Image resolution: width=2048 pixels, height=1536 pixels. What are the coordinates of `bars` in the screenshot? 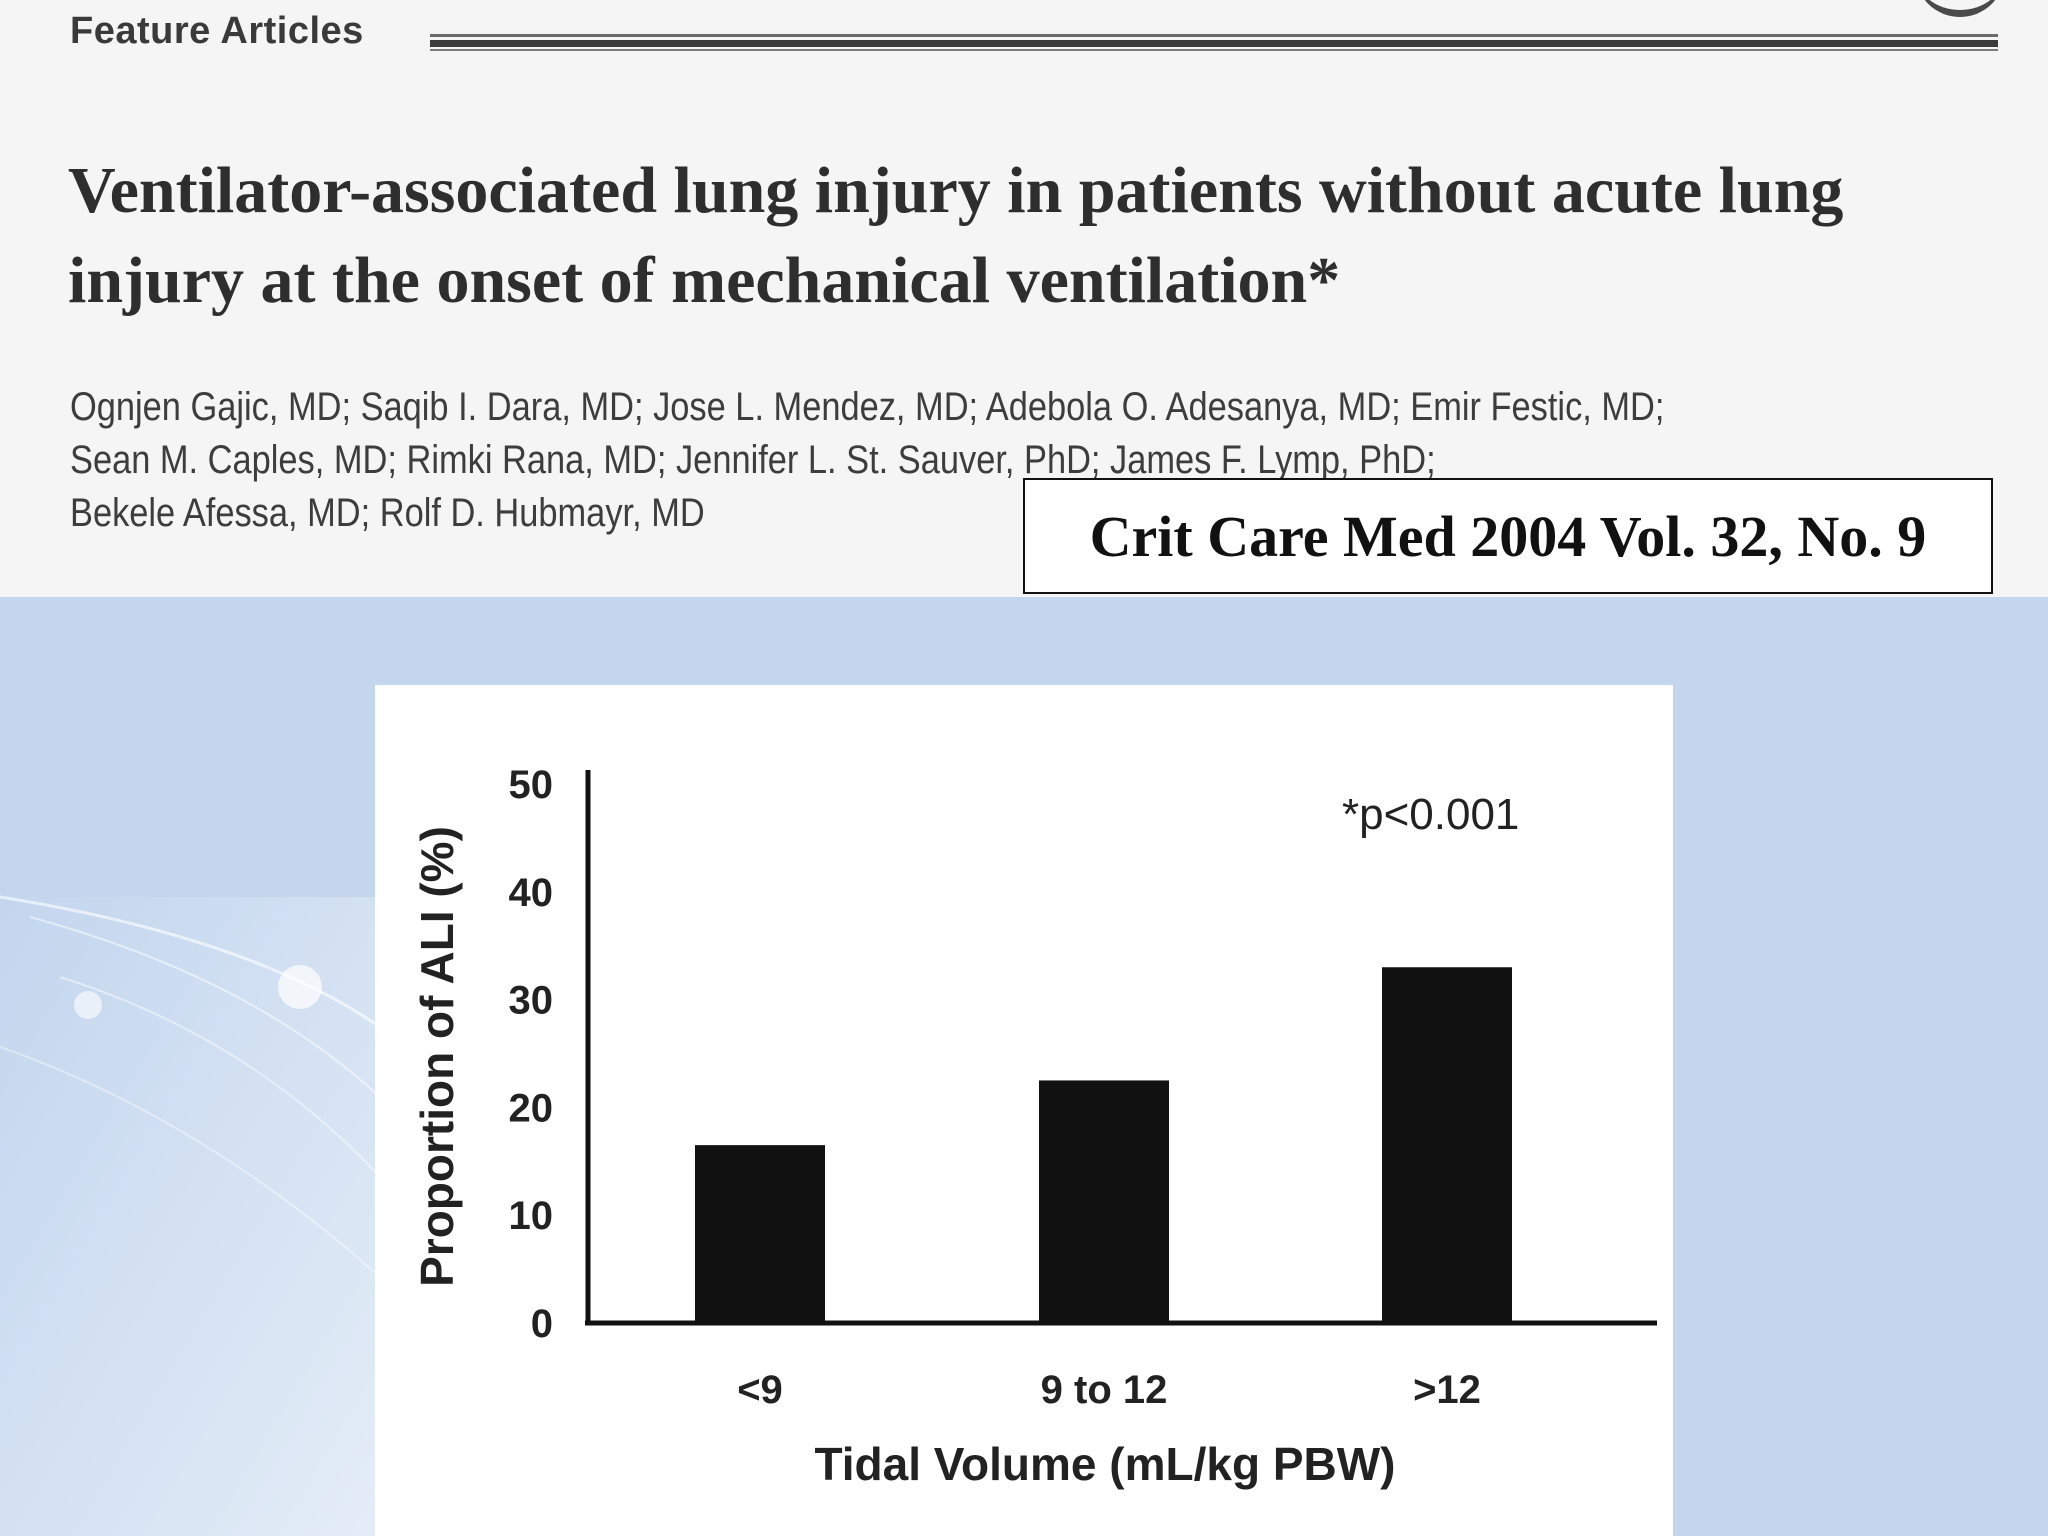 It's located at (1103, 1145).